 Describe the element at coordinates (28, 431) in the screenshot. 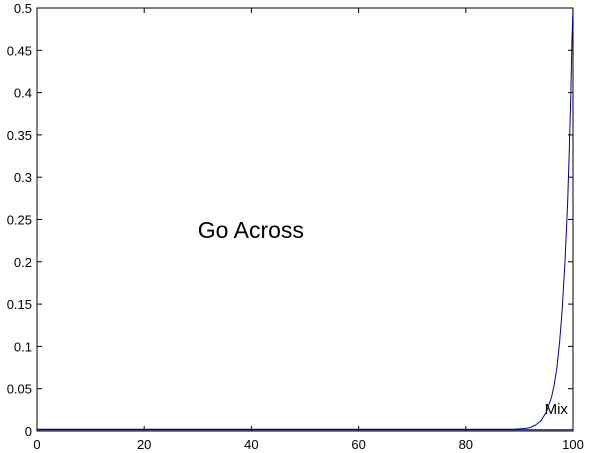

I see `y-tick-label: 0` at that location.